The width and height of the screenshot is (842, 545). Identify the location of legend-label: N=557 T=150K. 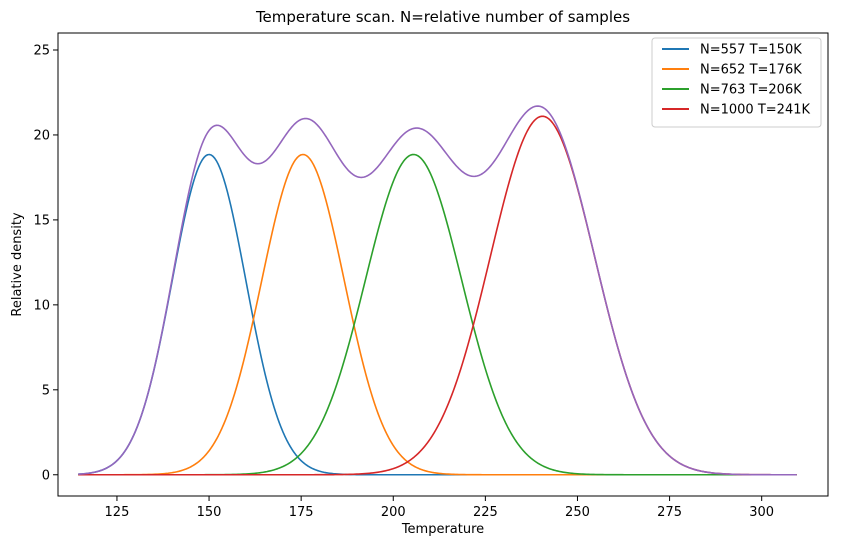
(751, 50).